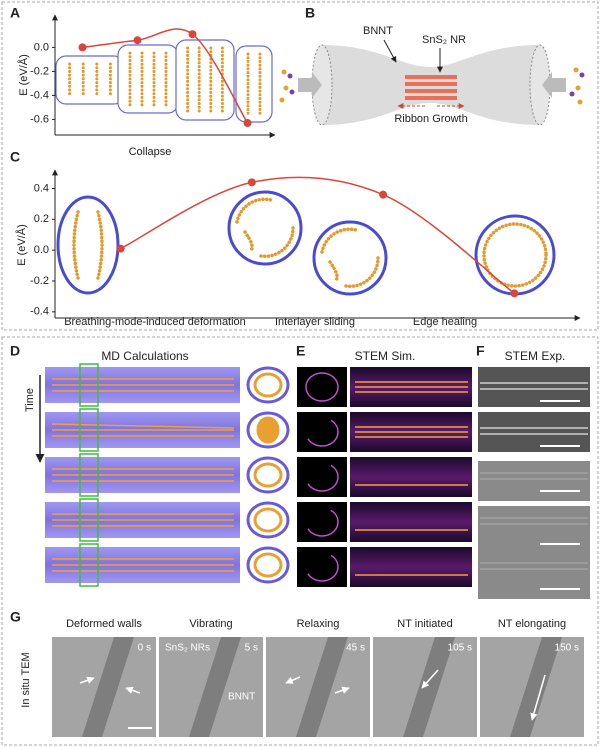 Image resolution: width=600 pixels, height=747 pixels. What do you see at coordinates (15, 157) in the screenshot?
I see `panel-label: C` at bounding box center [15, 157].